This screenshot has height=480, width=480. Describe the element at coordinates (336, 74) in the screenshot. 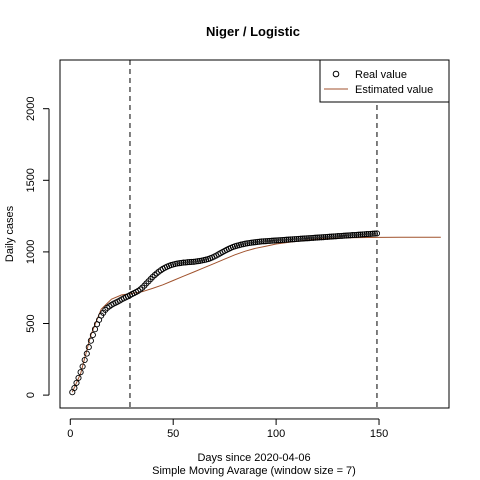

I see `legend-point-symbol` at that location.